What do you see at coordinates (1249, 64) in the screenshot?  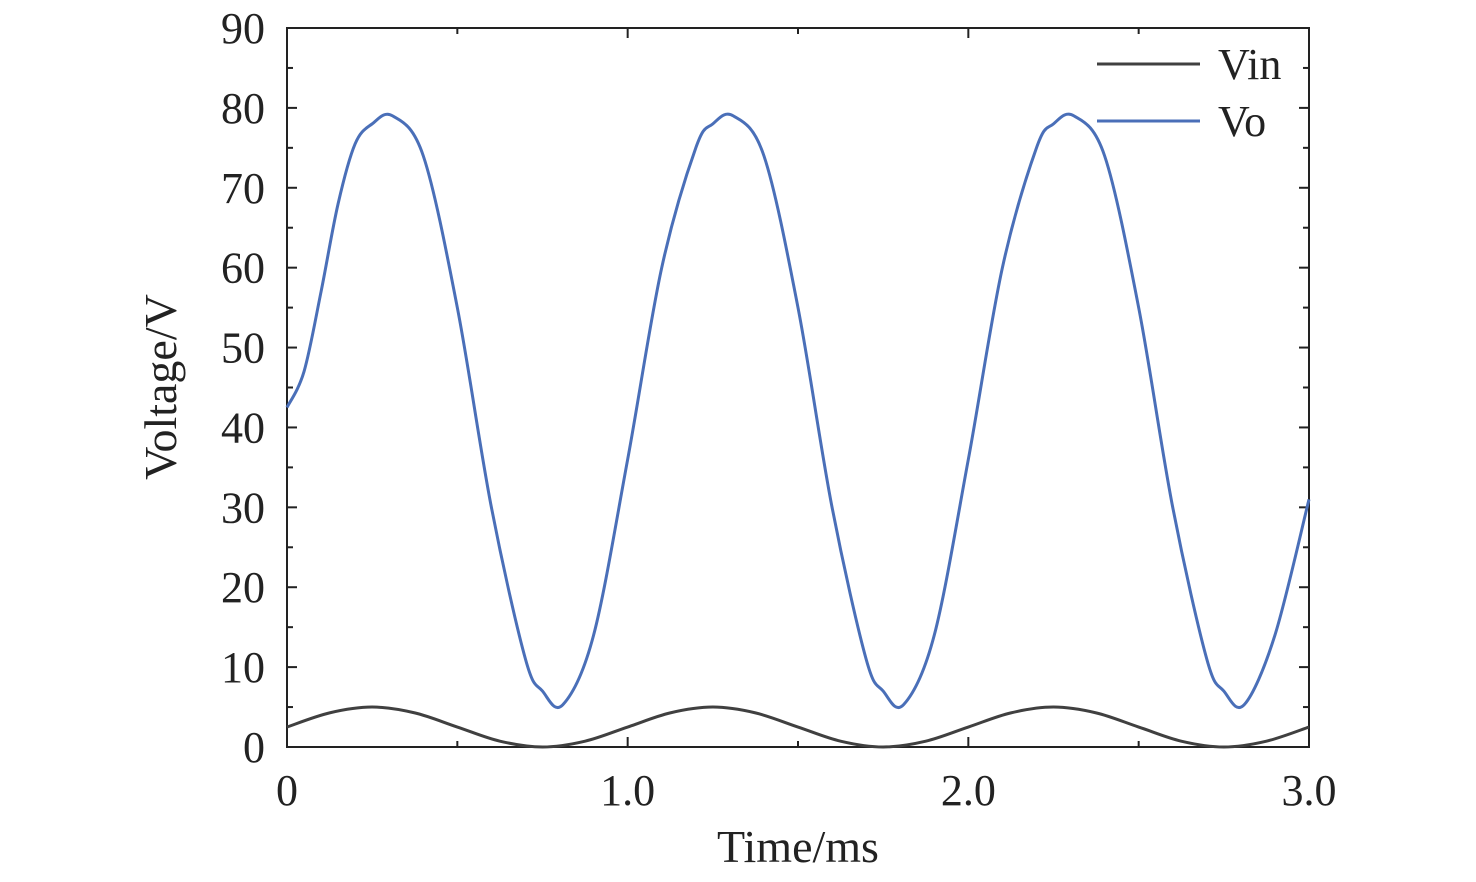 I see `legend-label-vin: Vin` at bounding box center [1249, 64].